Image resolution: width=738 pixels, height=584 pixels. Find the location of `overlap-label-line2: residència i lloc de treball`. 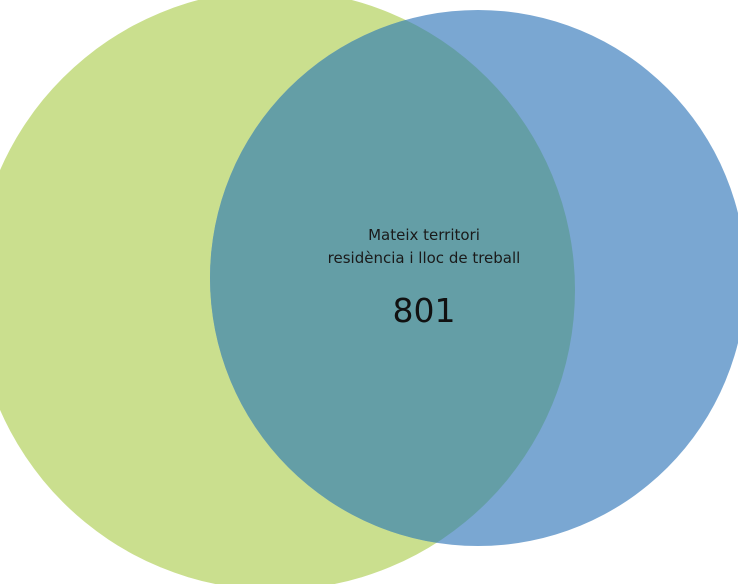

overlap-label-line2: residència i lloc de treball is located at coordinates (424, 258).